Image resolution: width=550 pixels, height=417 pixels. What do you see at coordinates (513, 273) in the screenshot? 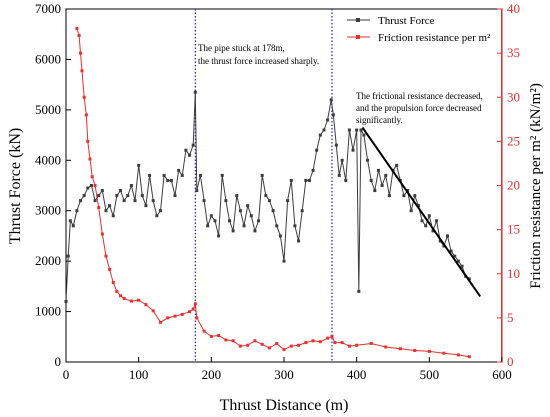
I see `y-right-tick-label: 10` at bounding box center [513, 273].